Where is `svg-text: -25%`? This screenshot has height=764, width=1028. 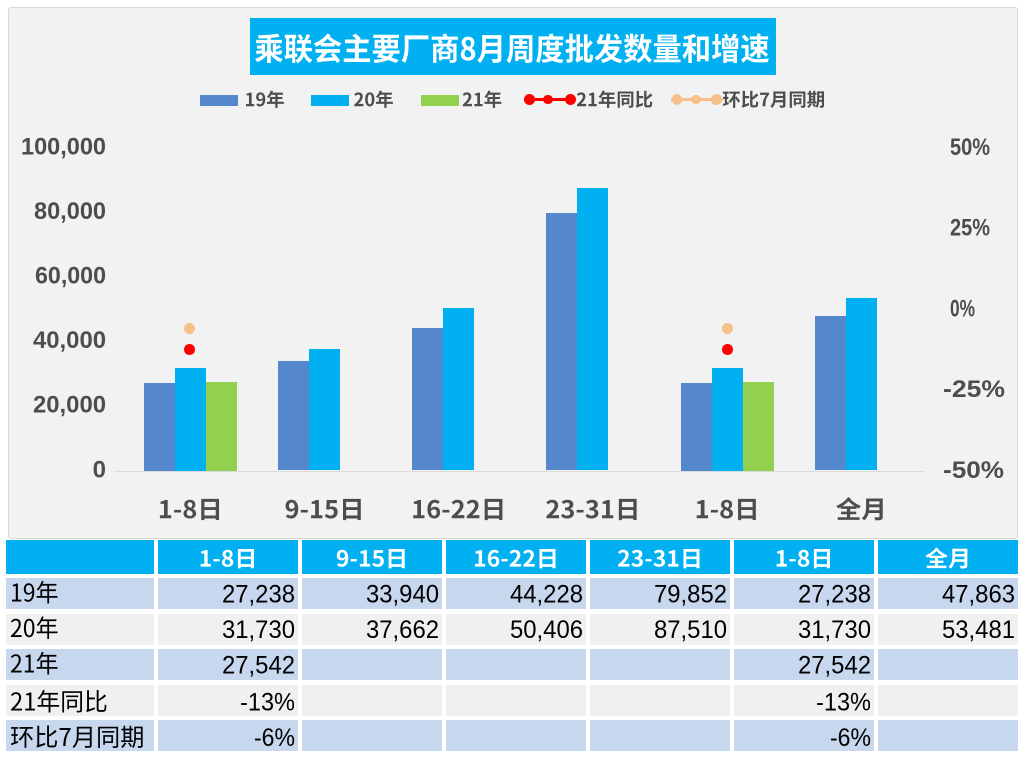 svg-text: -25% is located at coordinates (974, 389).